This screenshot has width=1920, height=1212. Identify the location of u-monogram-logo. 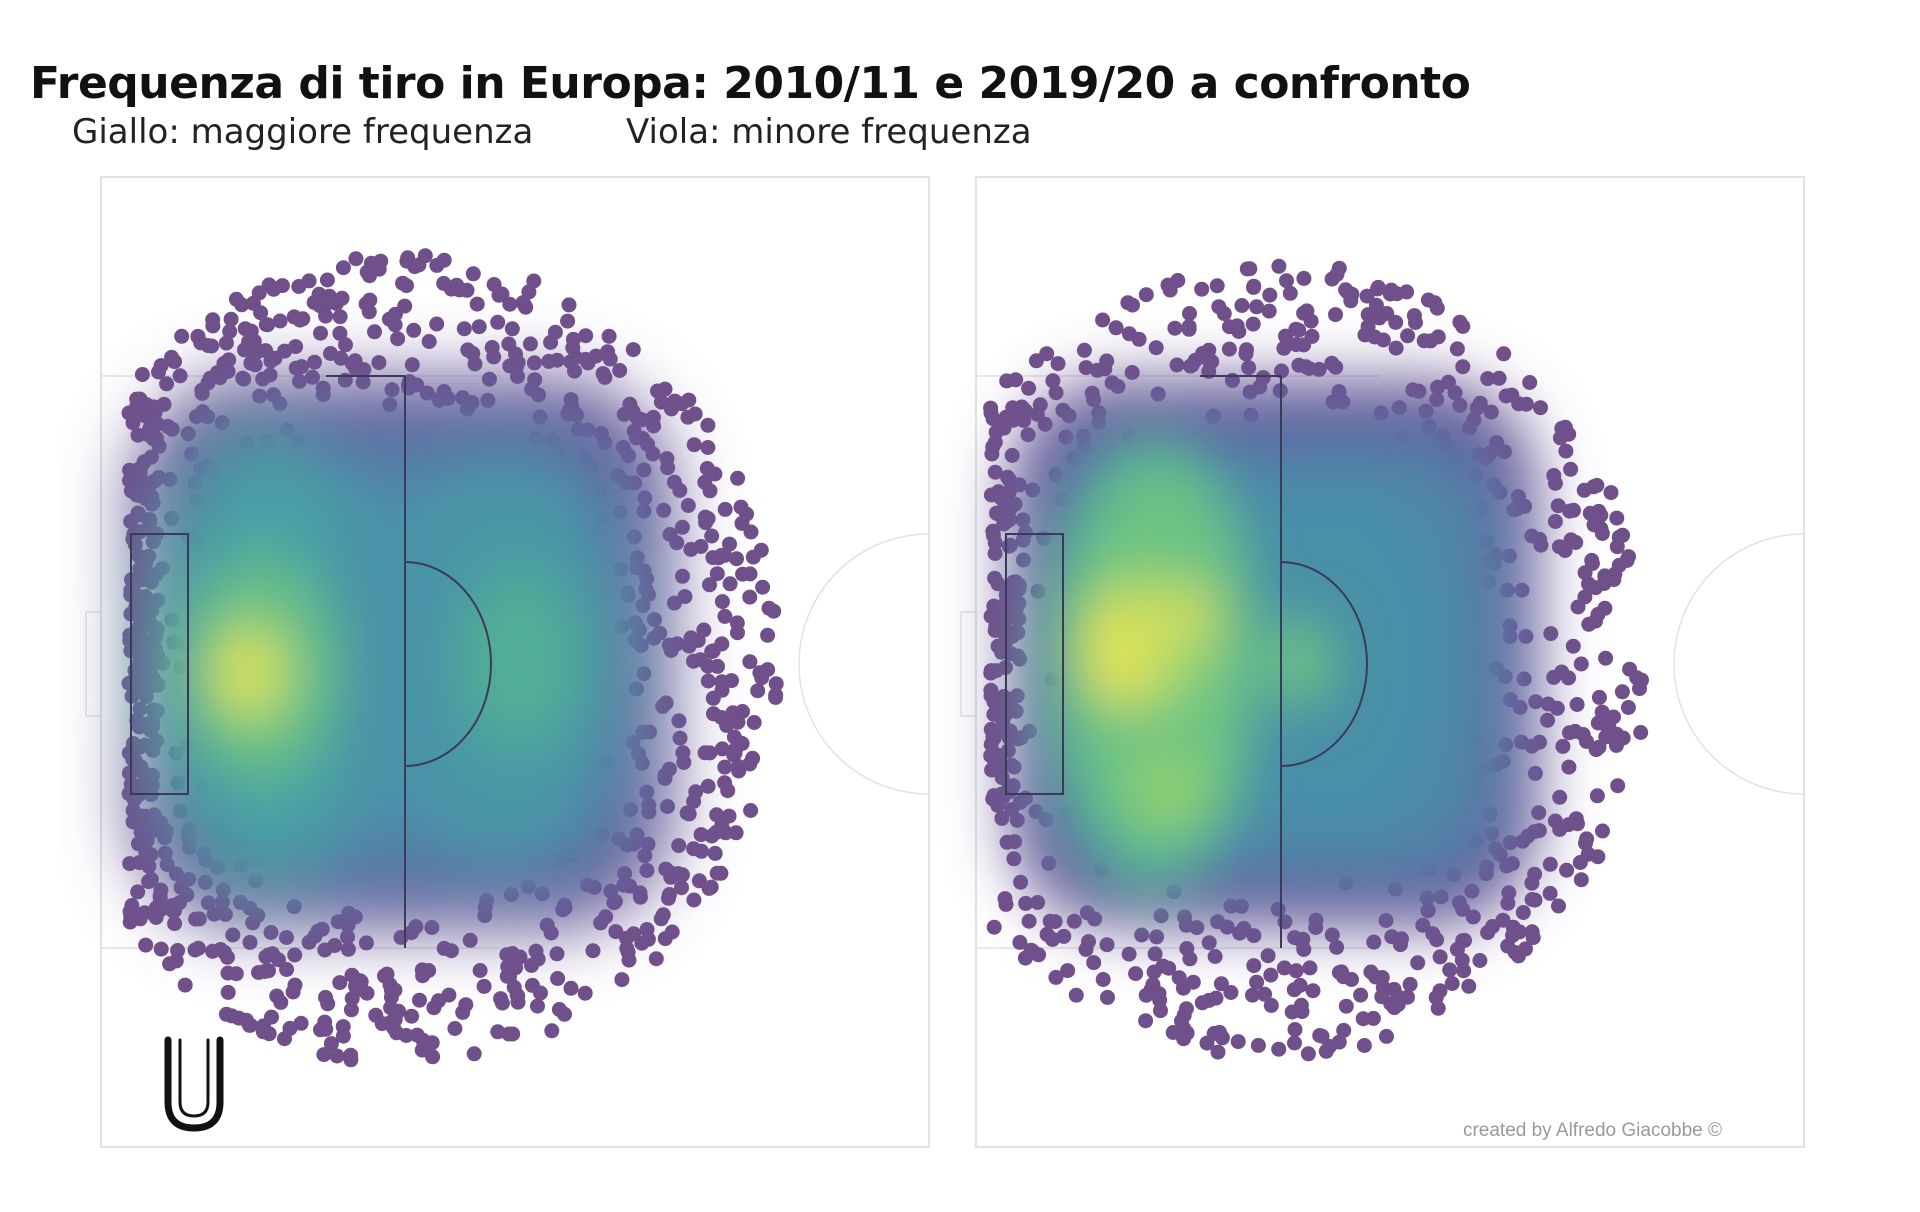
(194, 1084).